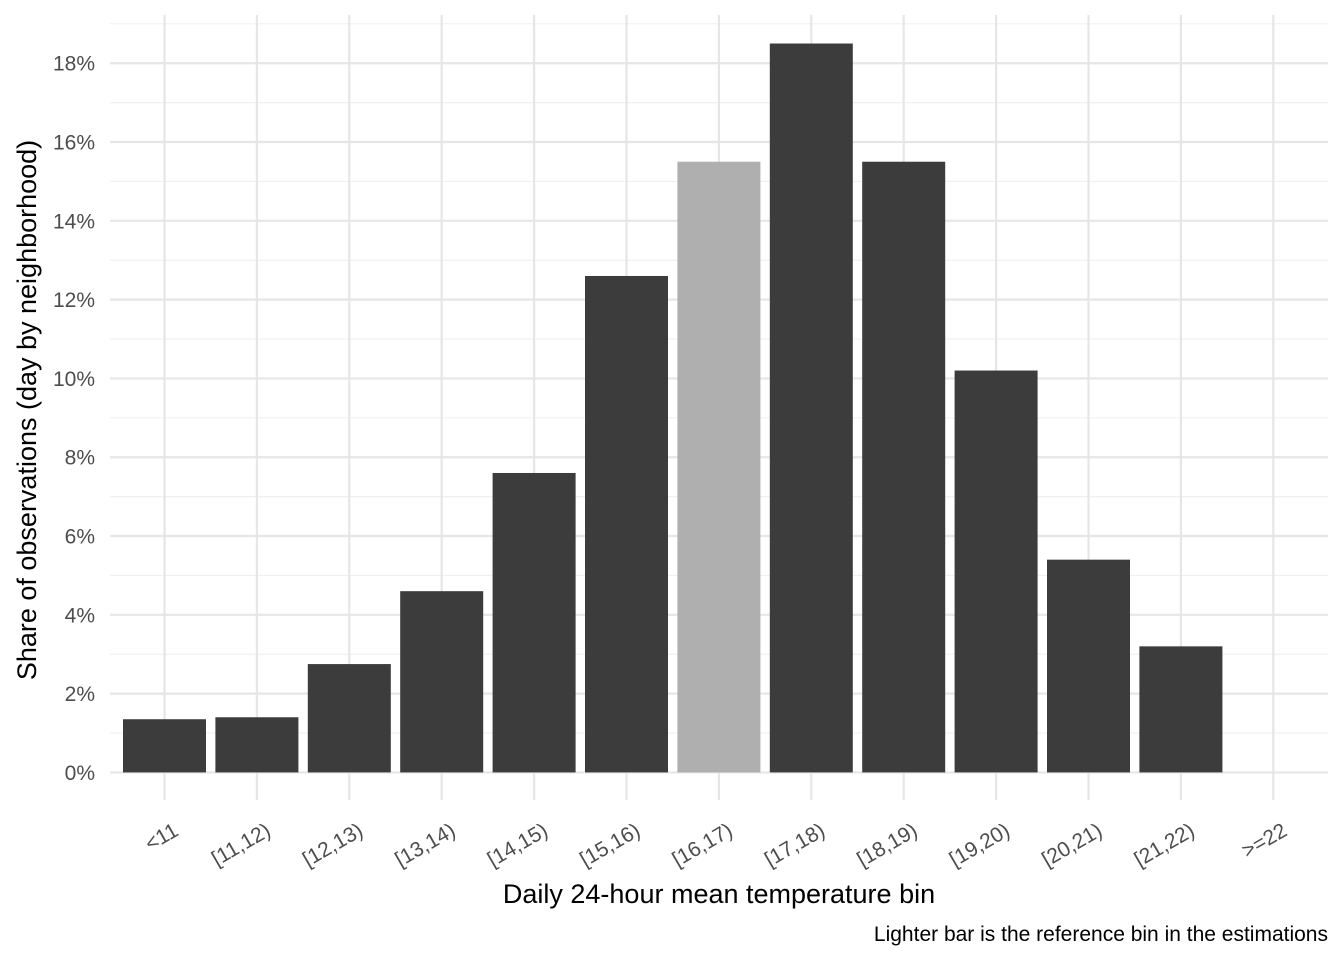 Image resolution: width=1344 pixels, height=960 pixels. Describe the element at coordinates (425, 845) in the screenshot. I see `x-tick-label: [13,14)` at that location.